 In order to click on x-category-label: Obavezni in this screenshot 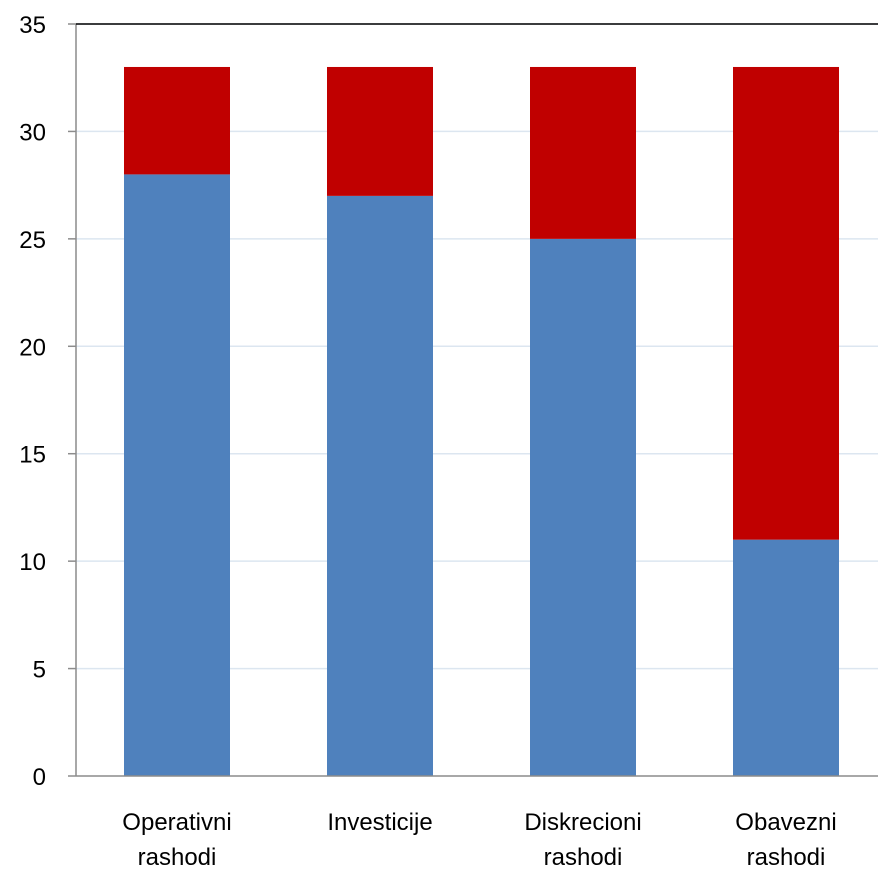, I will do `click(785, 822)`.